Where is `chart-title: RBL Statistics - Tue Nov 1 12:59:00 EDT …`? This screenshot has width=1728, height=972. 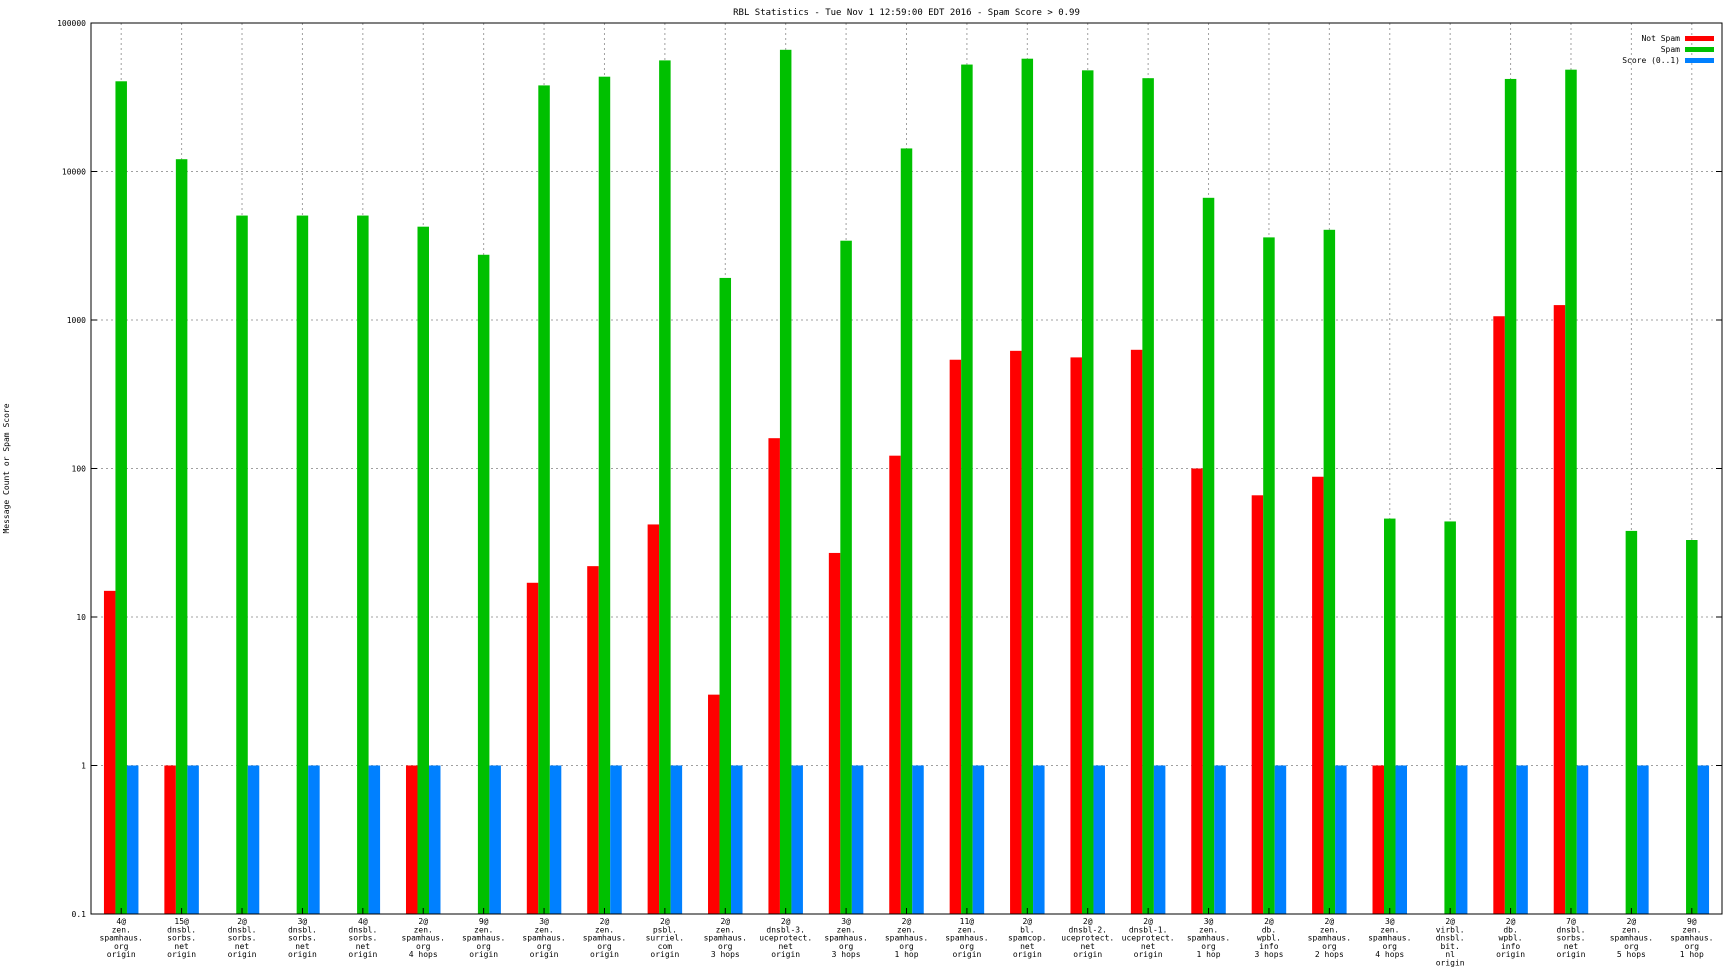
chart-title: RBL Statistics - Tue Nov 1 12:59:00 EDT … is located at coordinates (906, 13).